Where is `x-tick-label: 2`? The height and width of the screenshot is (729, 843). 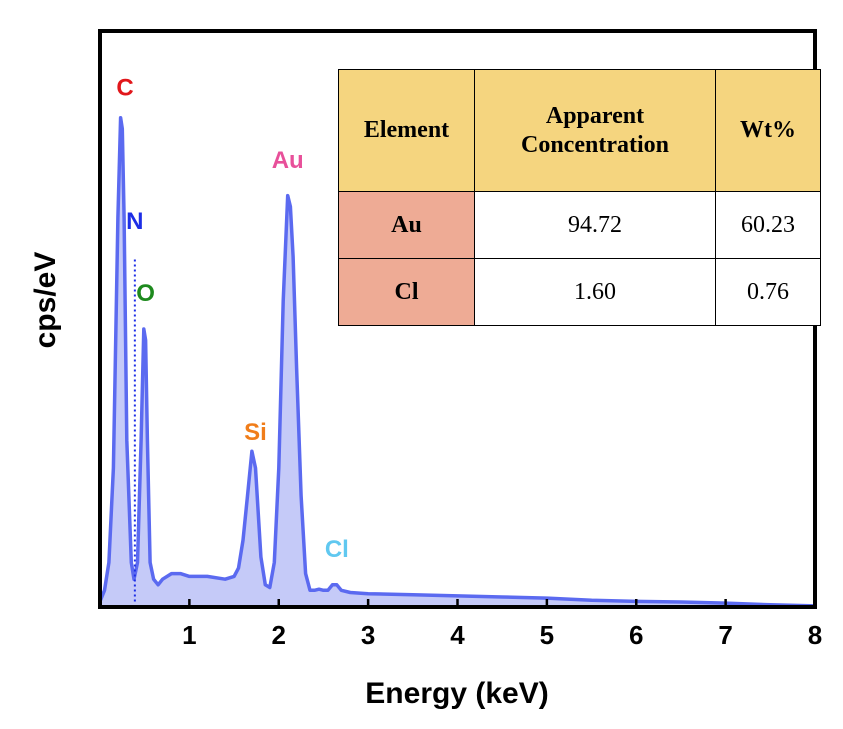
x-tick-label: 2 is located at coordinates (279, 635).